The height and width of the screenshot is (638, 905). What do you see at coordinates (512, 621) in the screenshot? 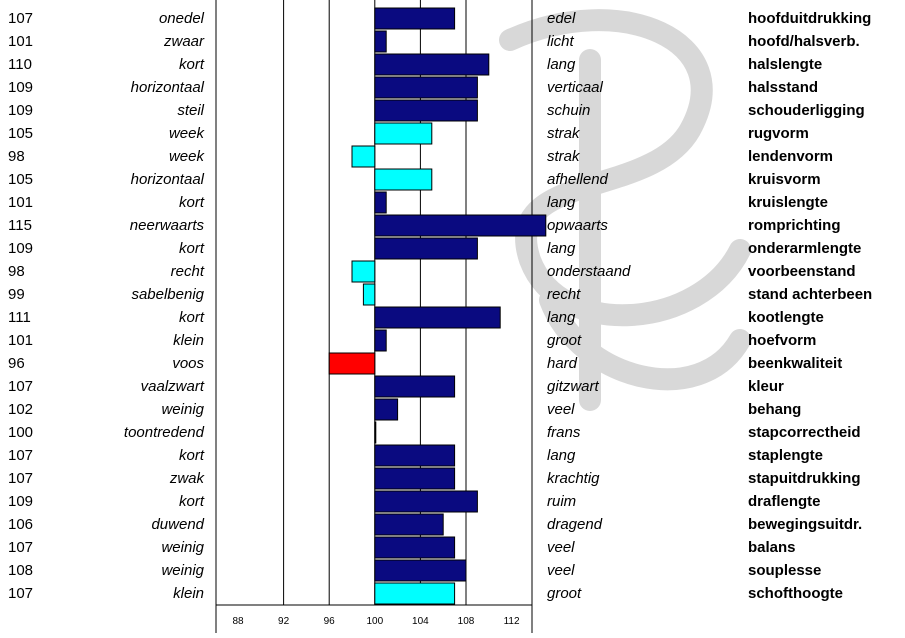
I see `x-tick-label: 112` at bounding box center [512, 621].